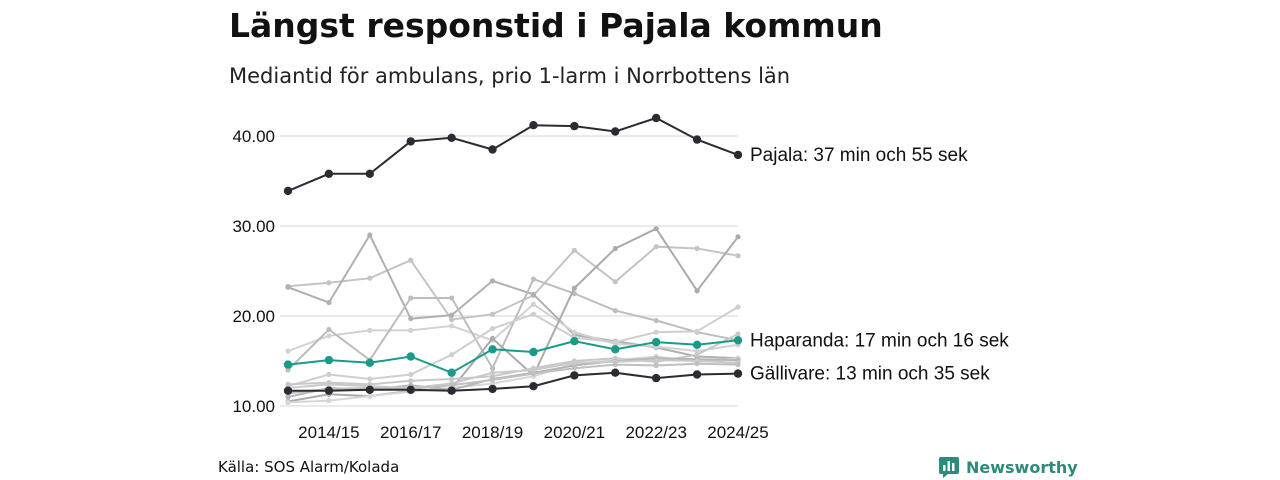 This screenshot has width=1280, height=480. What do you see at coordinates (492, 432) in the screenshot?
I see `x-tick-label: 2018/19` at bounding box center [492, 432].